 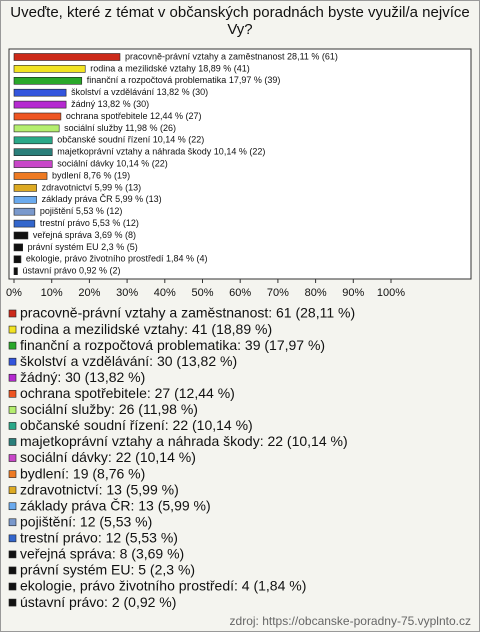 I want to click on bar-label: veřejná správa 3,69 % (8), so click(x=84, y=235).